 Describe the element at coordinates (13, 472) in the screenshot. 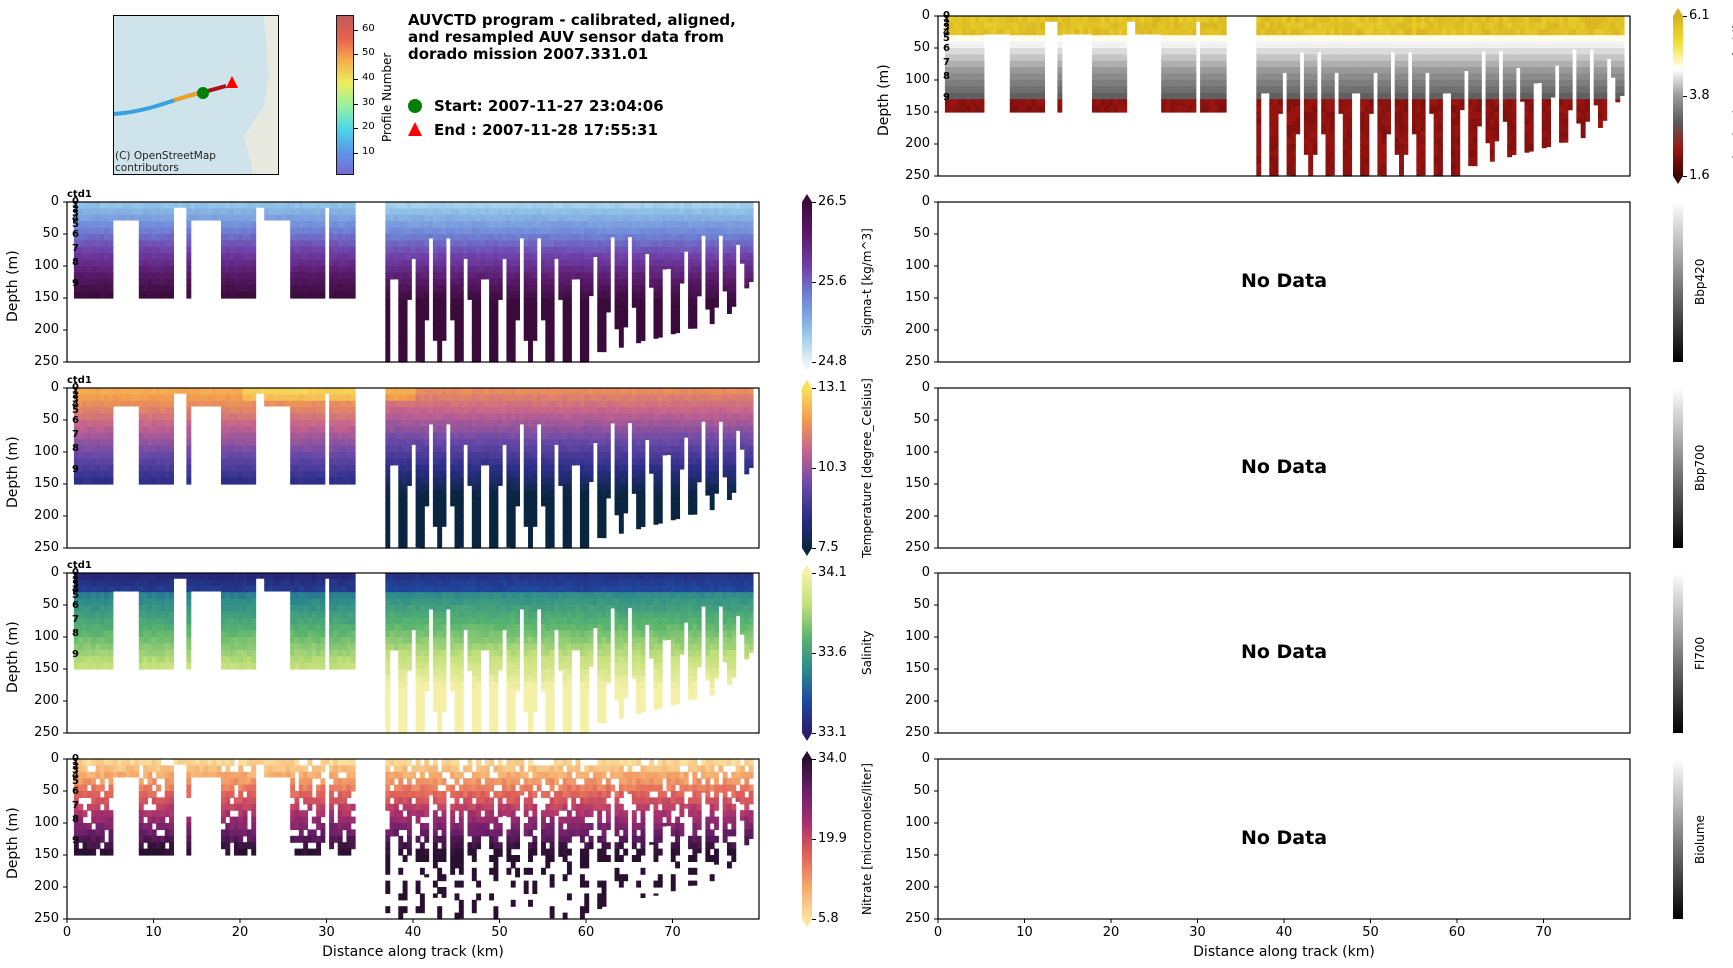

I see `y-axis-label: Depth (m)` at that location.